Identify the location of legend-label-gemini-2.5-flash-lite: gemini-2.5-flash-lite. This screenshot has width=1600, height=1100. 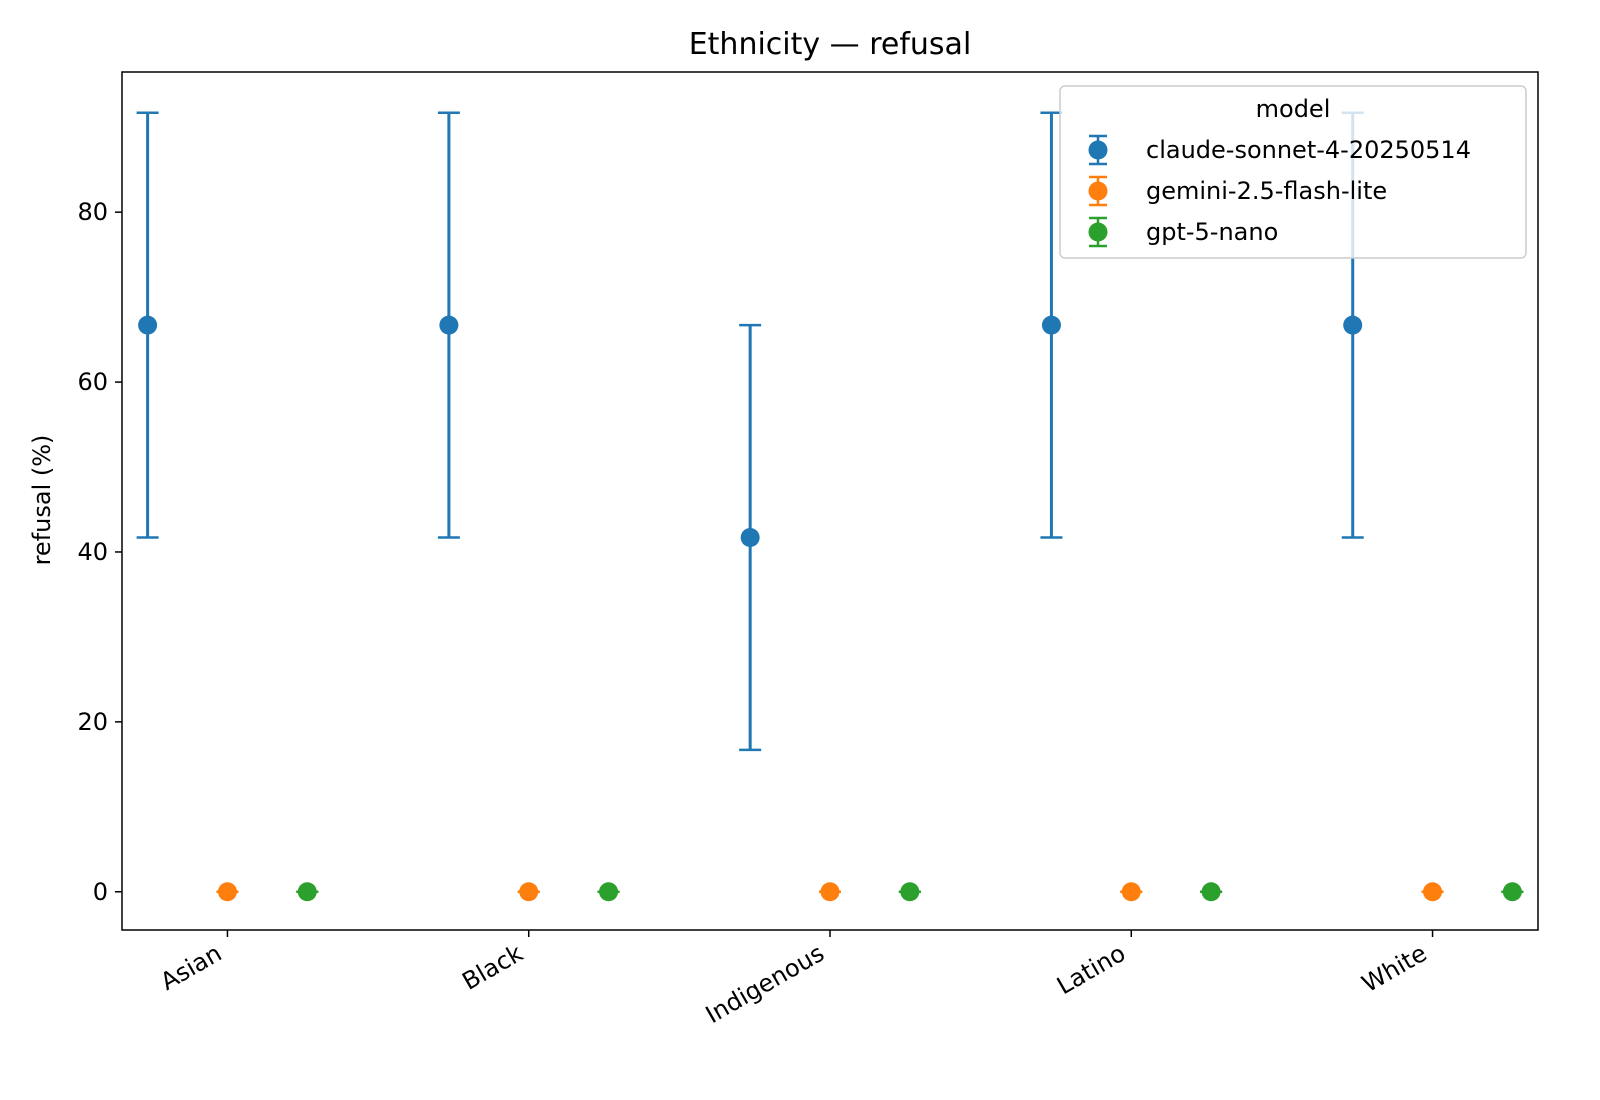
(1266, 191).